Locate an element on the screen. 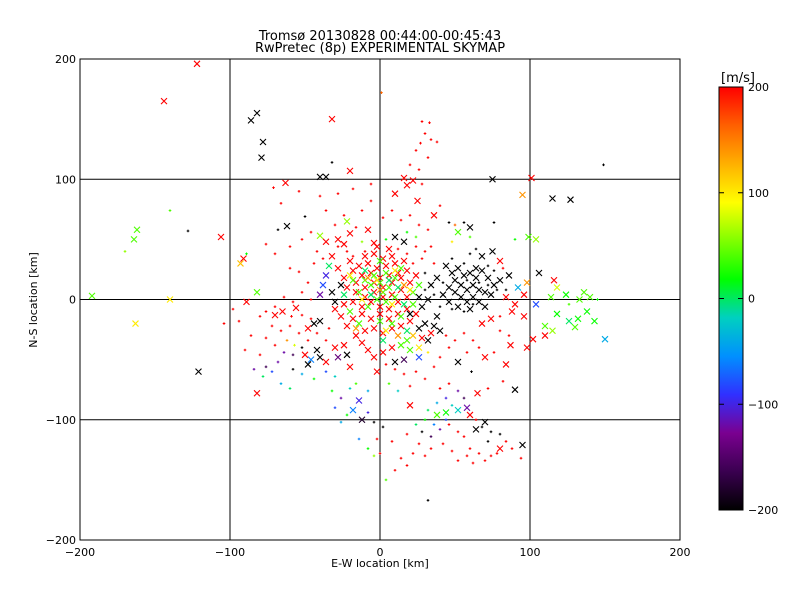  y-tick-label: 200 is located at coordinates (65, 59).